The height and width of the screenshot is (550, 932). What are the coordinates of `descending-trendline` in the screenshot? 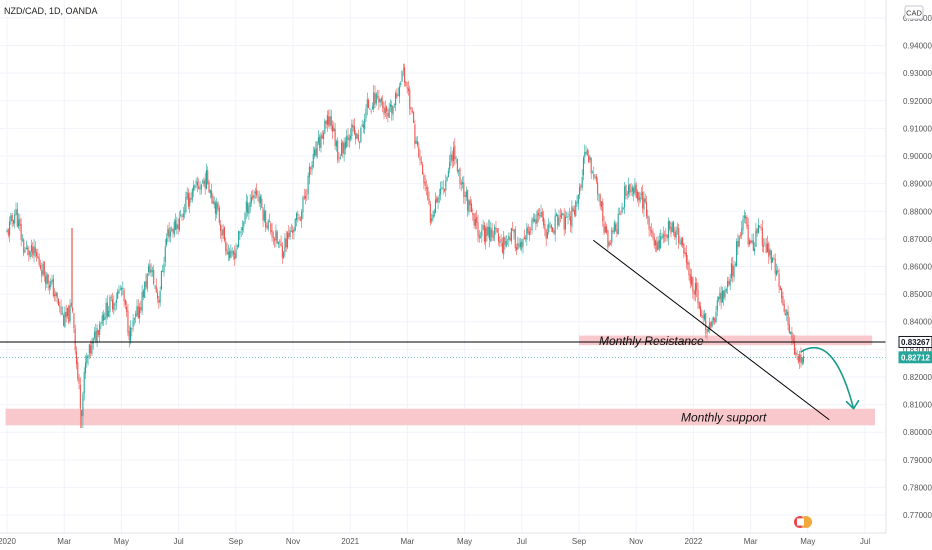 It's located at (711, 330).